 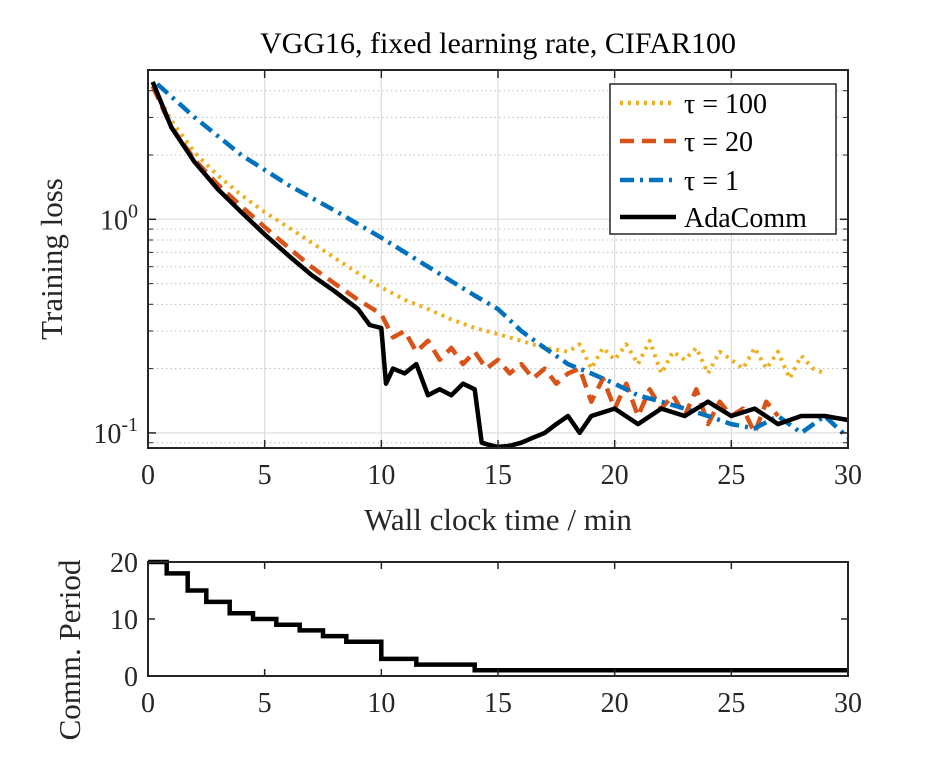 I want to click on comm-x-tick-label: 15, so click(x=498, y=703).